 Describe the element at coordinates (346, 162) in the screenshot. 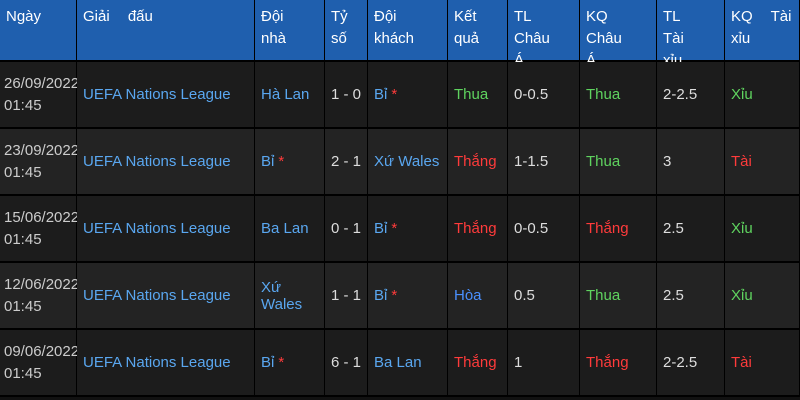

I see `score: 2 - 1` at that location.